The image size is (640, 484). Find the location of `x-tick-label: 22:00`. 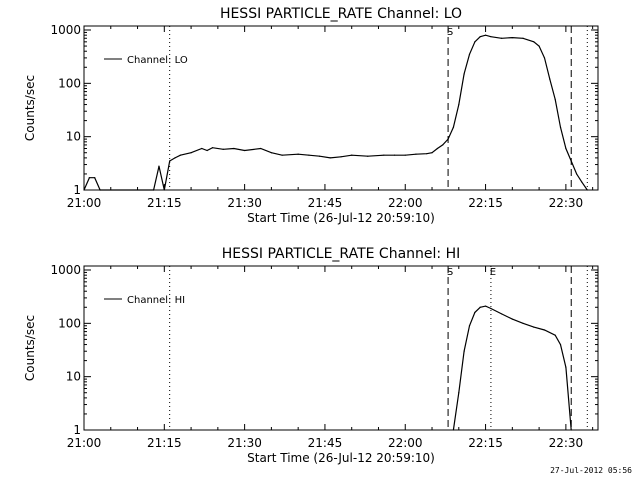

x-tick-label: 22:00 is located at coordinates (405, 443).